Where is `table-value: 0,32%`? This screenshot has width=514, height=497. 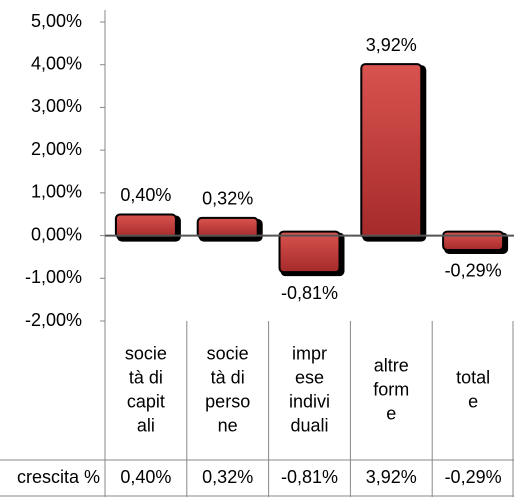 table-value: 0,32% is located at coordinates (227, 477).